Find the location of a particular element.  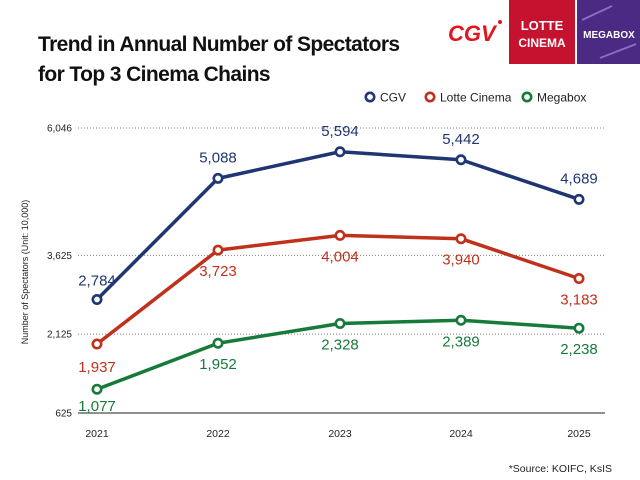

megabox-logo-background is located at coordinates (608, 32).